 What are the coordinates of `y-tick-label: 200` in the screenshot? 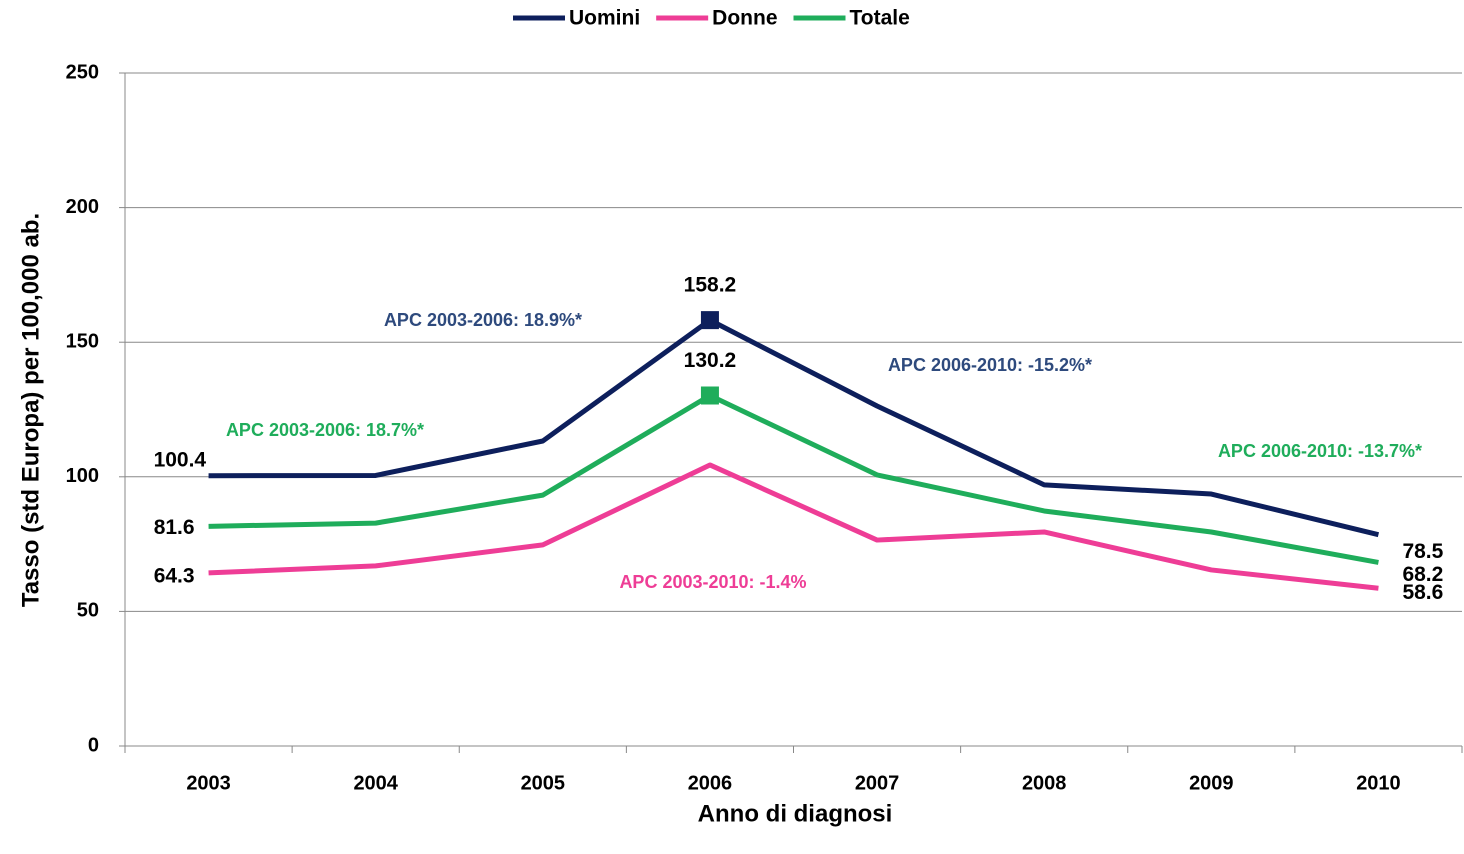 It's located at (82, 207).